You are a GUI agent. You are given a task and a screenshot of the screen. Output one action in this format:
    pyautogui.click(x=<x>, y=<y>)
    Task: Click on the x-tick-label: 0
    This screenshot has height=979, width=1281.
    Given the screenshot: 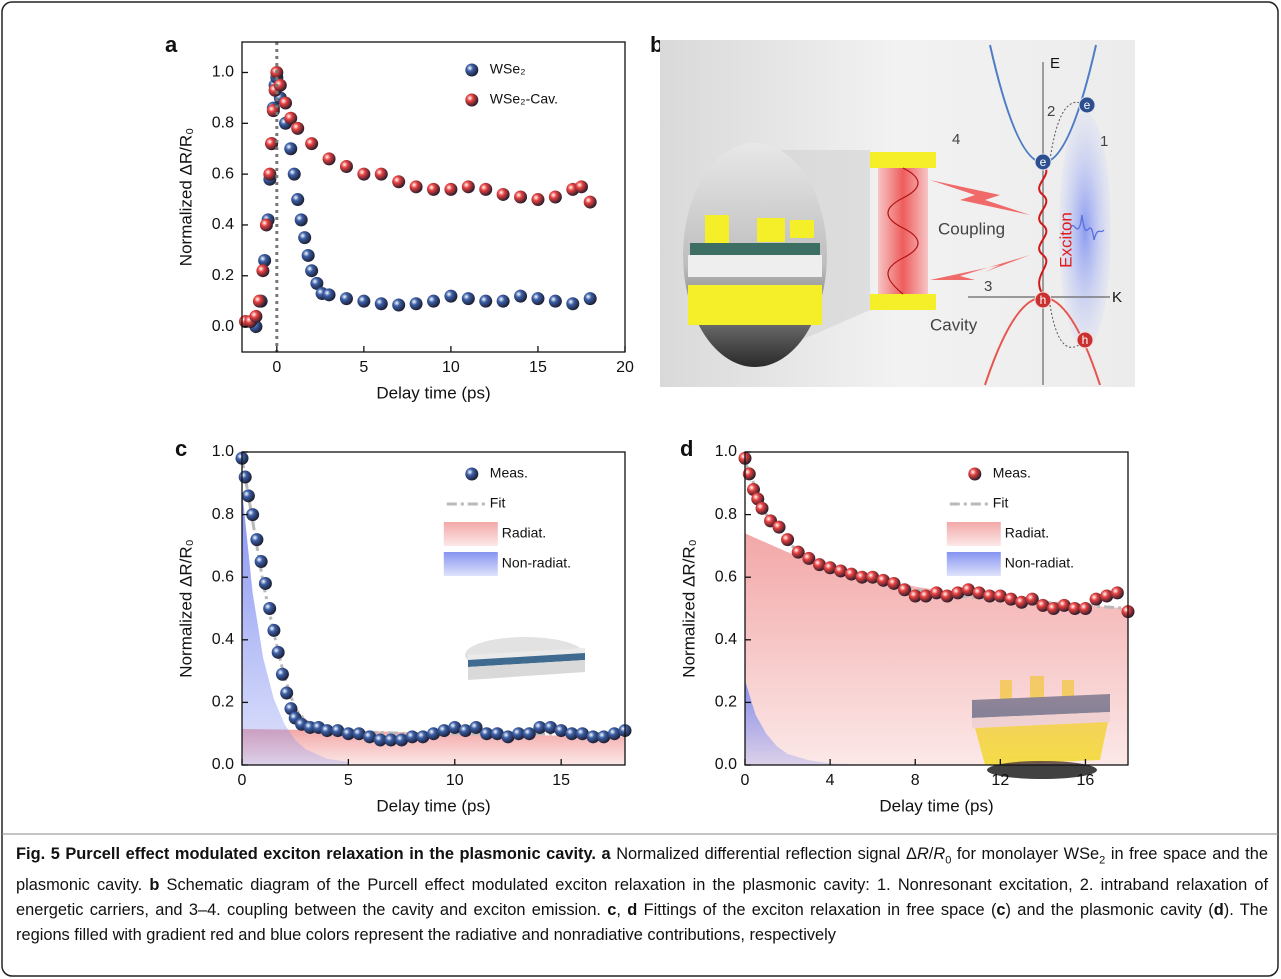 What is the action you would take?
    pyautogui.click(x=242, y=780)
    